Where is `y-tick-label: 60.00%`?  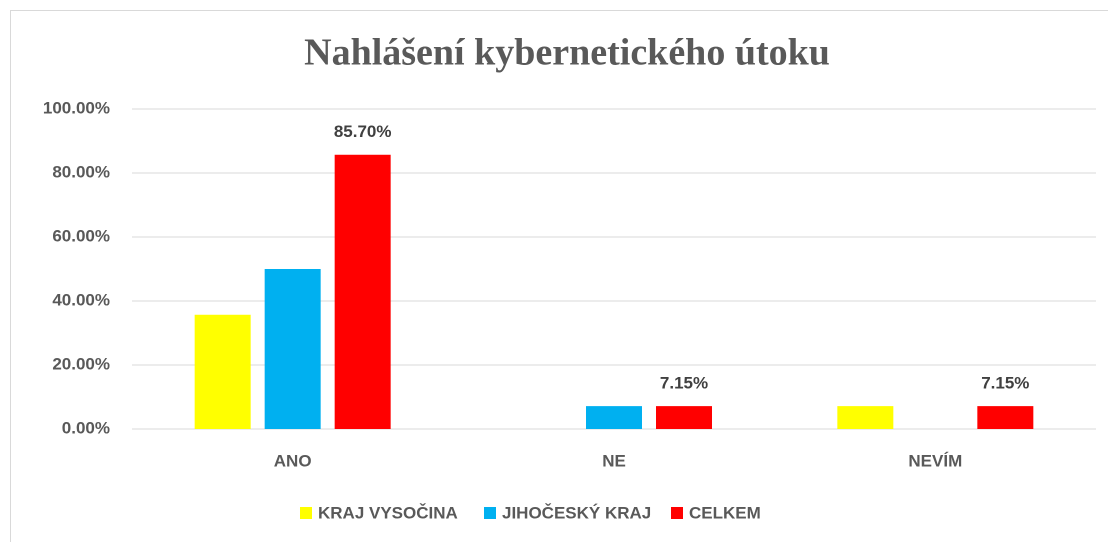
y-tick-label: 60.00% is located at coordinates (81, 235).